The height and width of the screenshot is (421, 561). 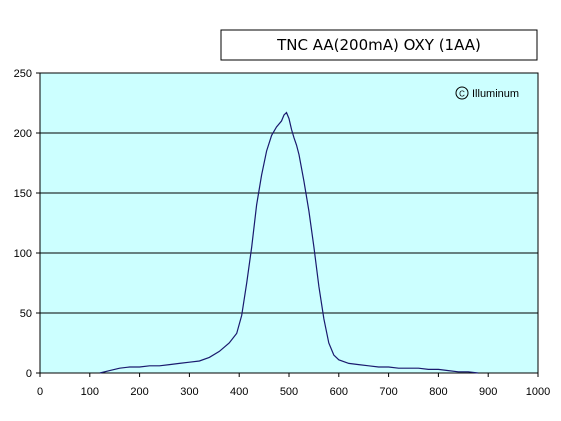 What do you see at coordinates (23, 254) in the screenshot?
I see `y-tick-label: 100` at bounding box center [23, 254].